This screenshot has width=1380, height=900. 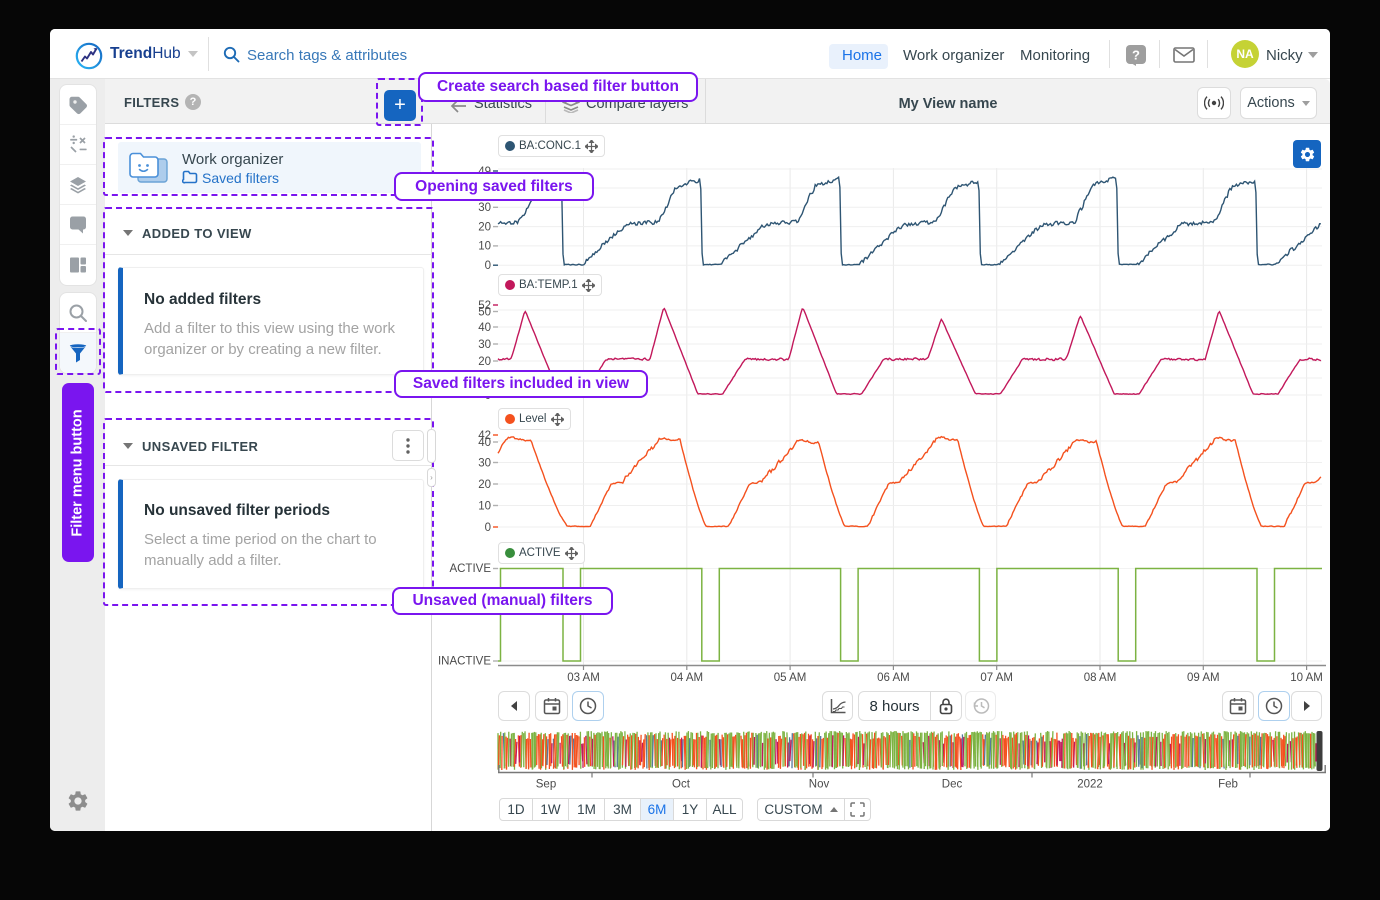 I want to click on svg-text: 50, so click(x=484, y=312).